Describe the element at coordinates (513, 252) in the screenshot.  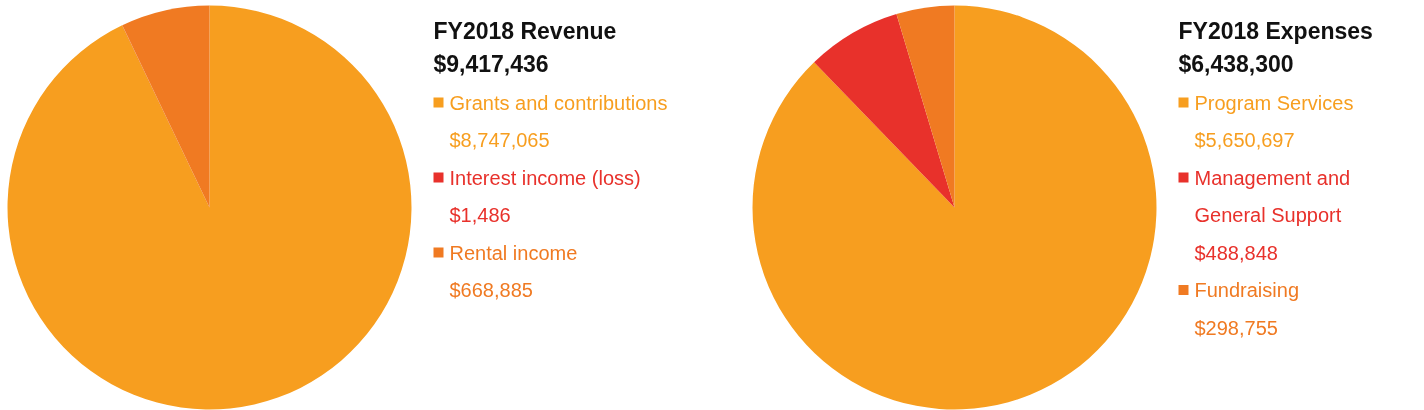
I see `legend-label: Rental income` at that location.